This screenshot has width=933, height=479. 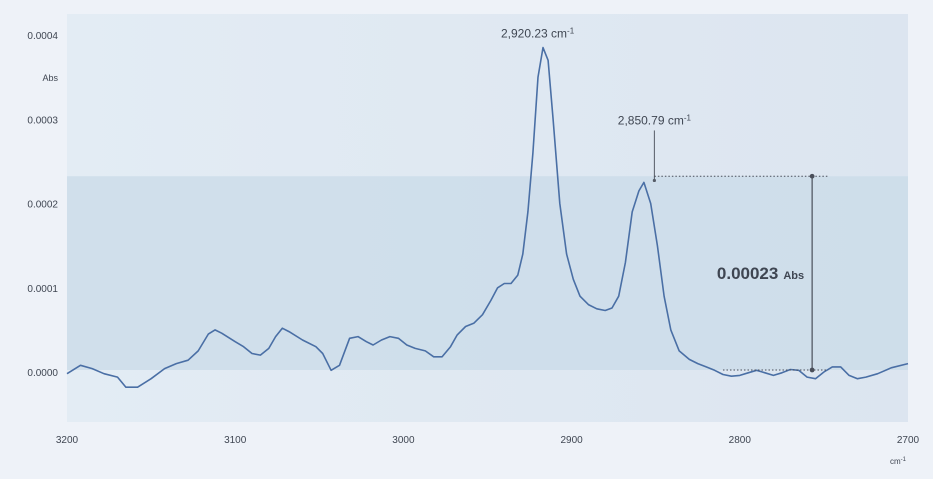 I want to click on y-tick-label: 0.0000, so click(x=42, y=373).